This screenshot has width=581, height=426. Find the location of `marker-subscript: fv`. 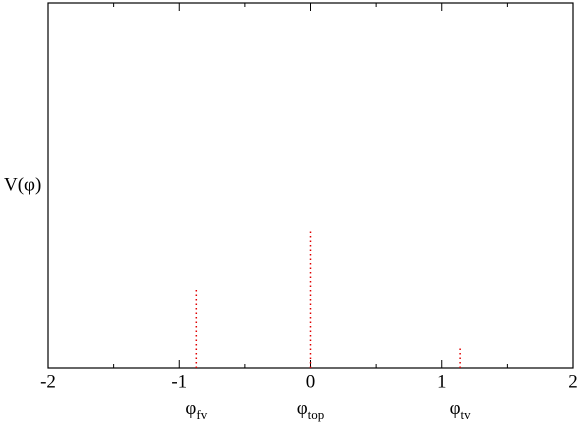

marker-subscript: fv is located at coordinates (201, 414).